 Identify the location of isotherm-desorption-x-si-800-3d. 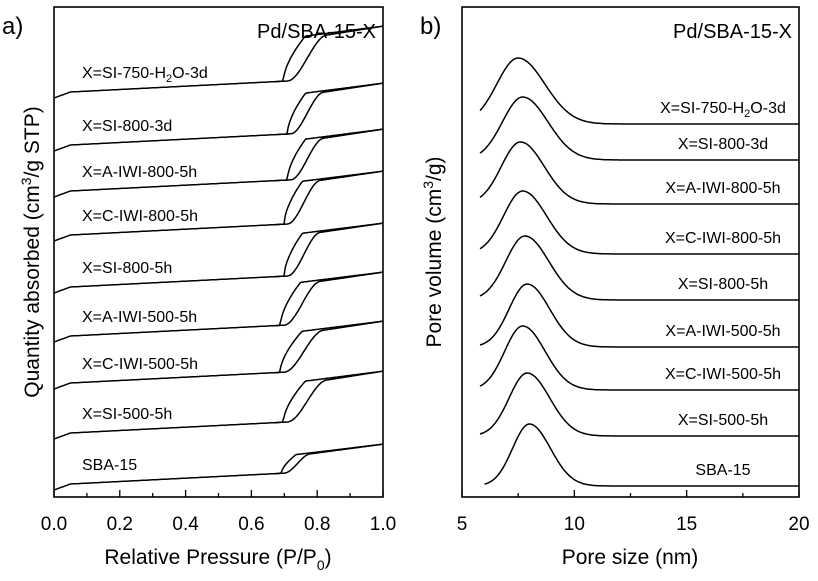
(330, 109).